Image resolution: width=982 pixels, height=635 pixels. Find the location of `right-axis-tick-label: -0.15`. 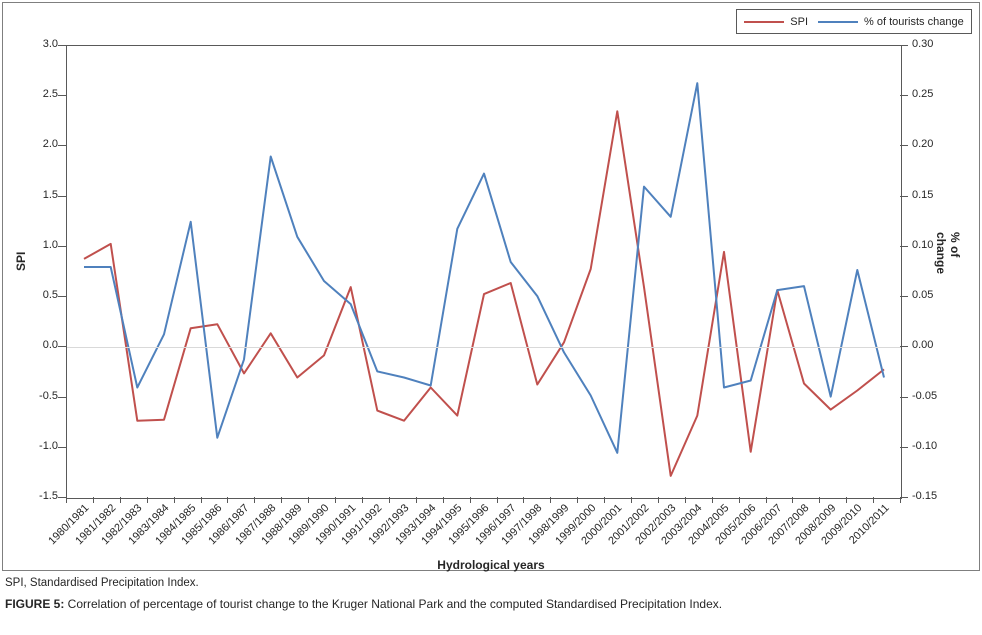

right-axis-tick-label: -0.15 is located at coordinates (925, 496).